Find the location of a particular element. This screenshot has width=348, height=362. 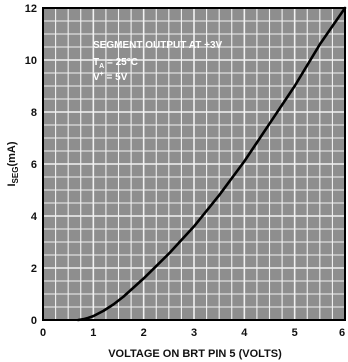

annotation-line-2: TA = 25°C is located at coordinates (115, 63).